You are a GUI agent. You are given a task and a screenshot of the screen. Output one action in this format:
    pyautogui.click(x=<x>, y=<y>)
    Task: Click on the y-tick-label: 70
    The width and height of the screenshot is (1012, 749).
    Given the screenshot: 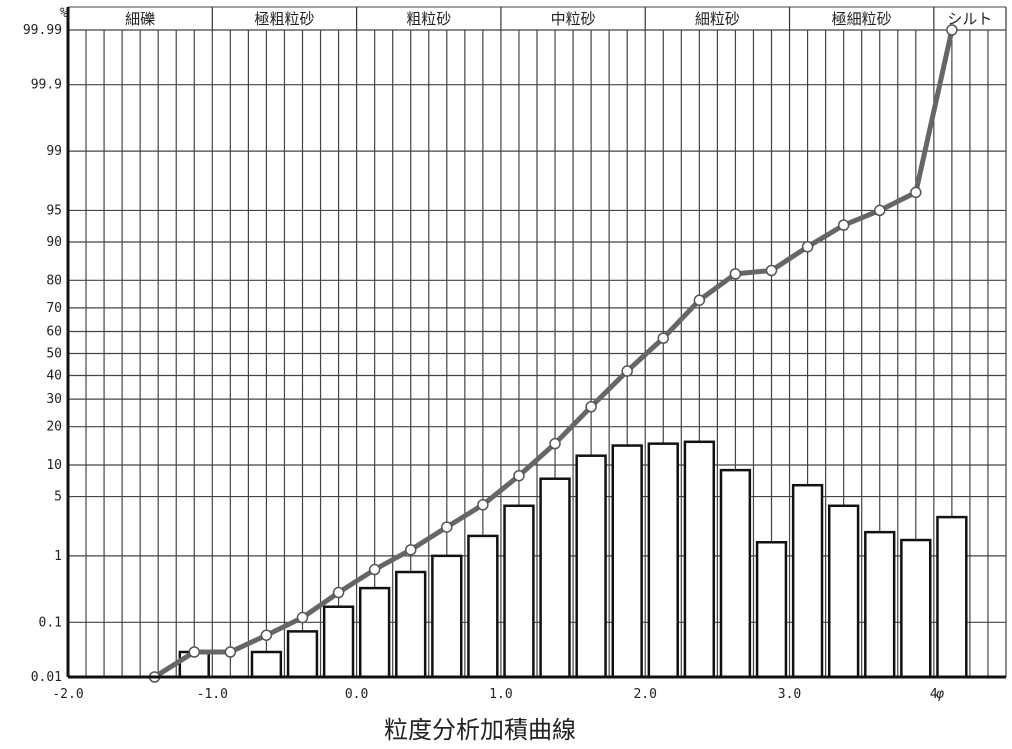 What is the action you would take?
    pyautogui.click(x=54, y=308)
    